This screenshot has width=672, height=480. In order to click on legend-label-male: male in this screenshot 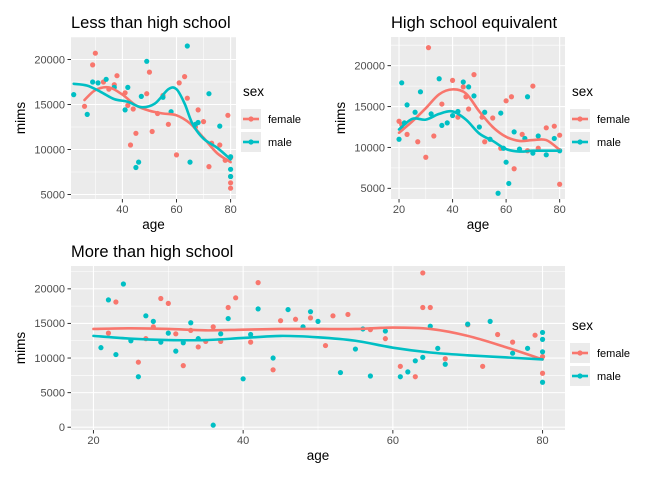, I will do `click(609, 143)`.